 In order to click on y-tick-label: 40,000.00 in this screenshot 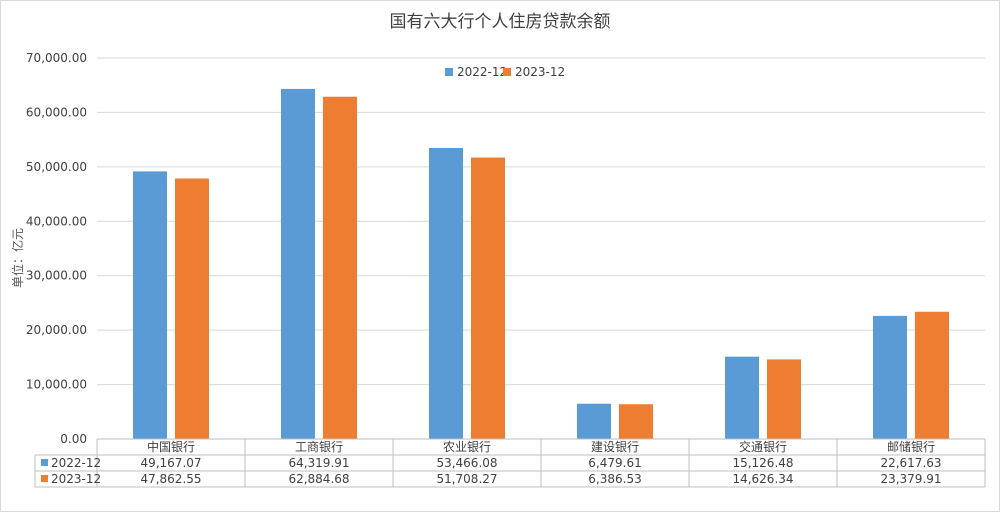, I will do `click(56, 221)`.